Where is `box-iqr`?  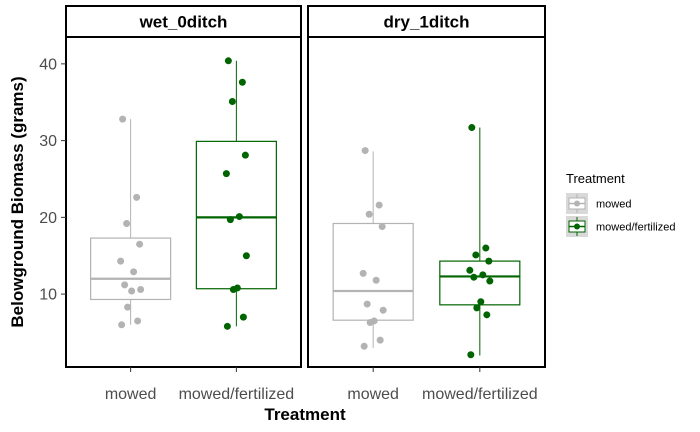 box-iqr is located at coordinates (131, 269).